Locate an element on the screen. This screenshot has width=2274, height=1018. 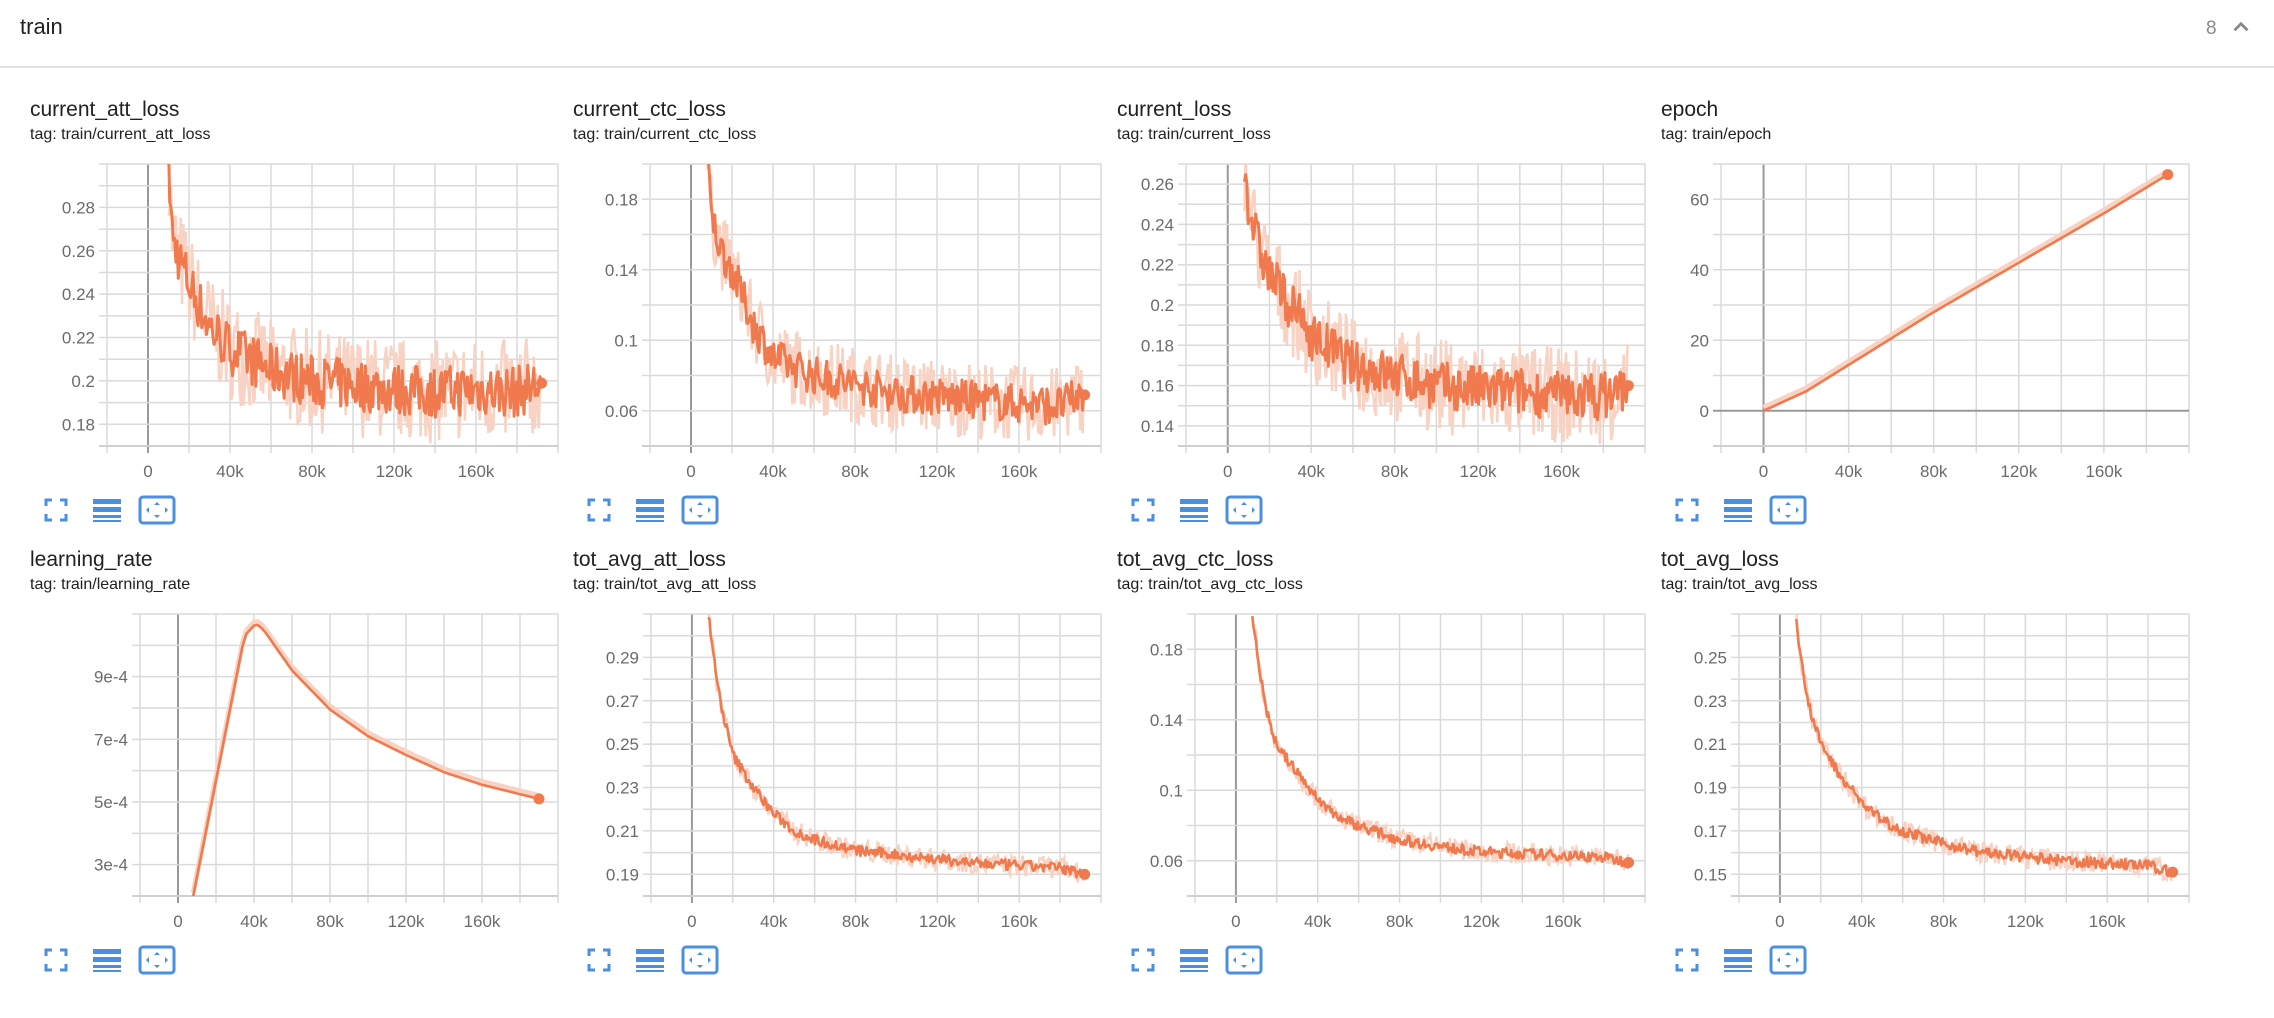
y-tick-label: 0.28 is located at coordinates (78, 207).